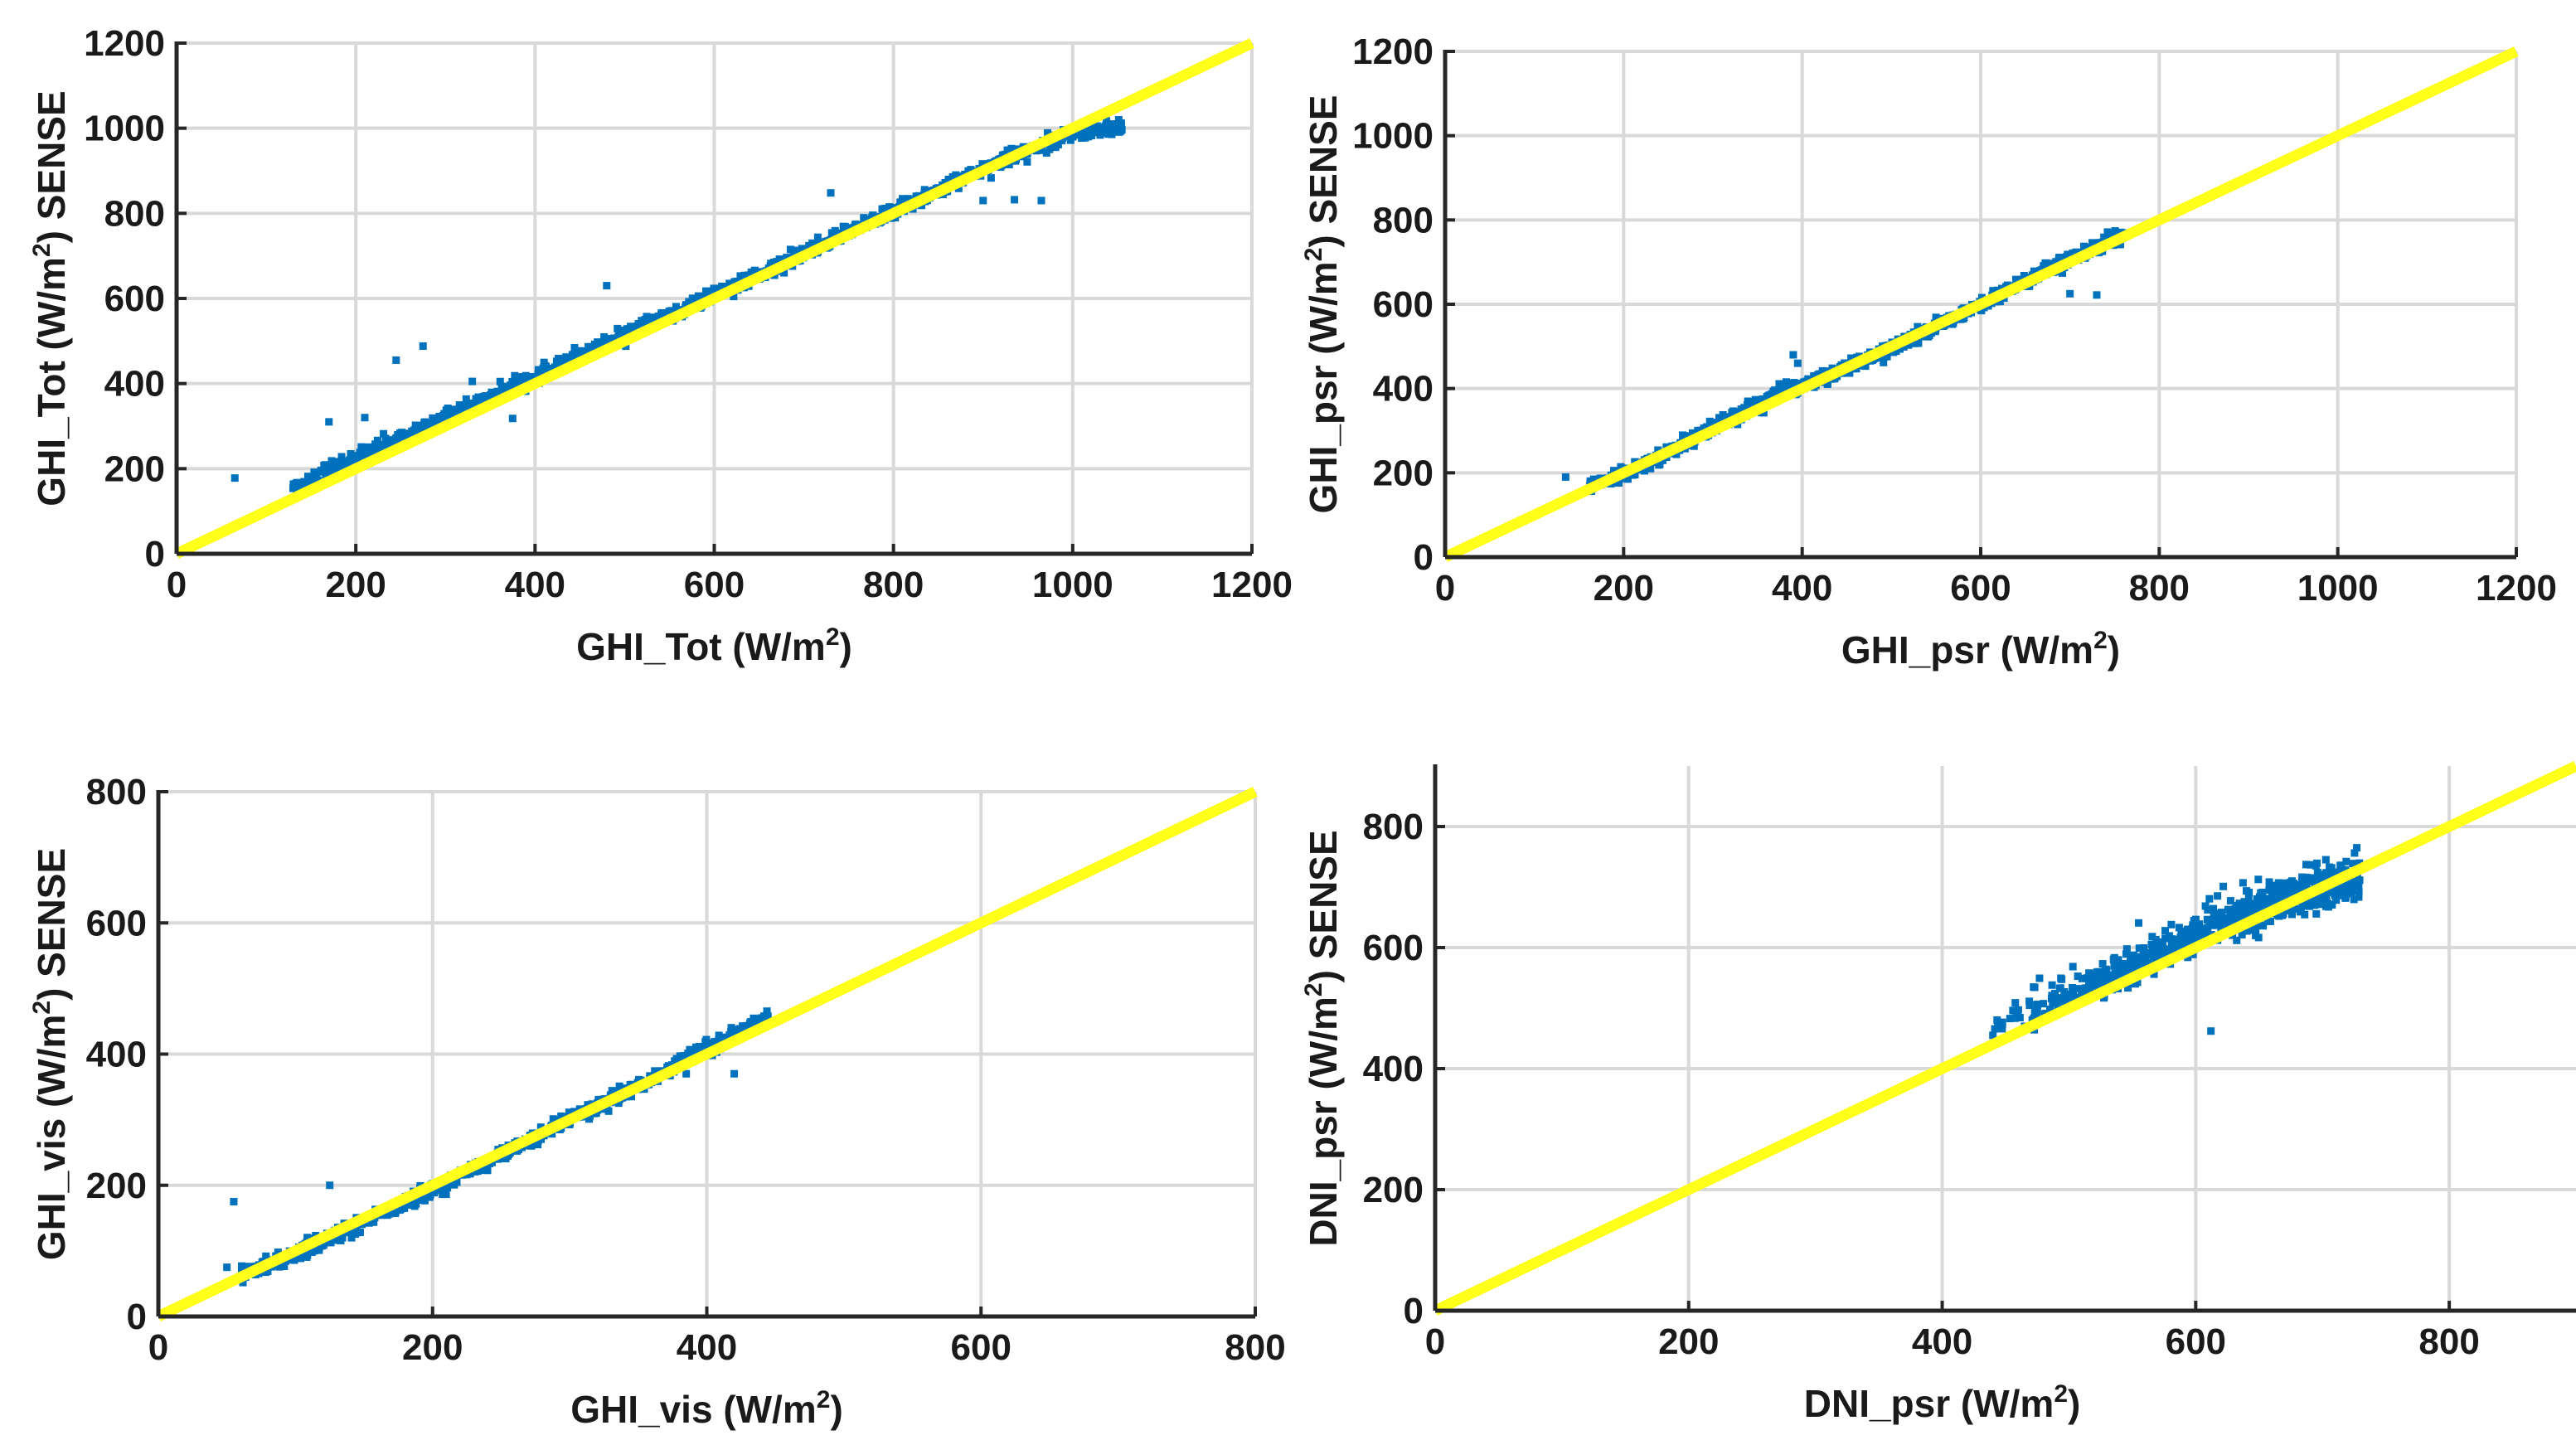  Describe the element at coordinates (1322, 1038) in the screenshot. I see `y-axis-label: DNI_psr (W/m2) SENSE` at that location.